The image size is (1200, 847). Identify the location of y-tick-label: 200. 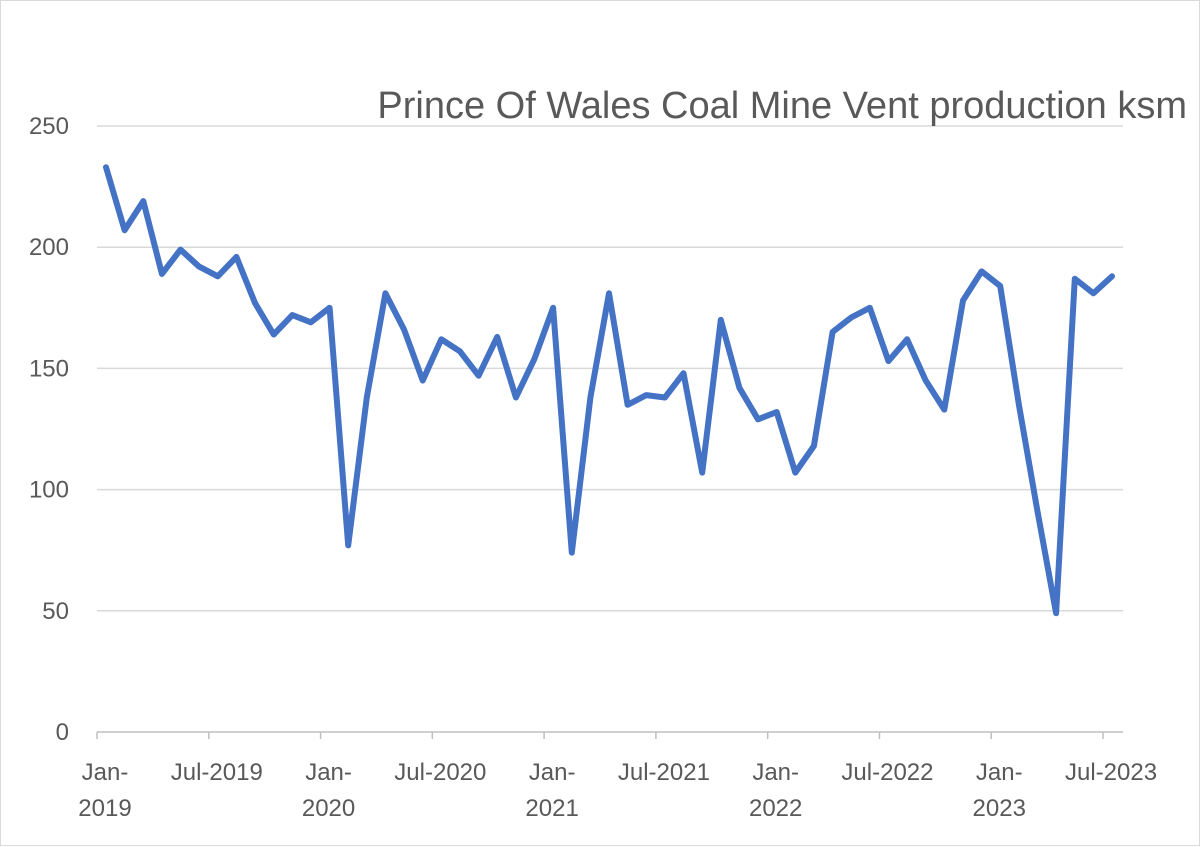
(49, 247).